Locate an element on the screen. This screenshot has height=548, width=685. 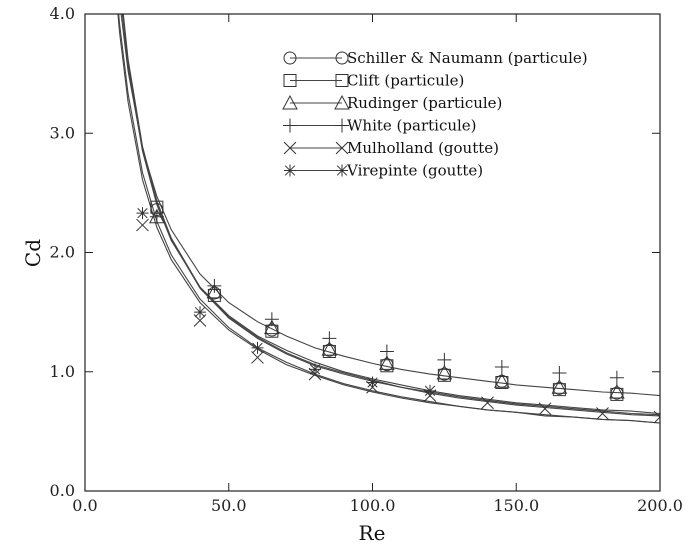
x-tick-label: 200.0 is located at coordinates (660, 505).